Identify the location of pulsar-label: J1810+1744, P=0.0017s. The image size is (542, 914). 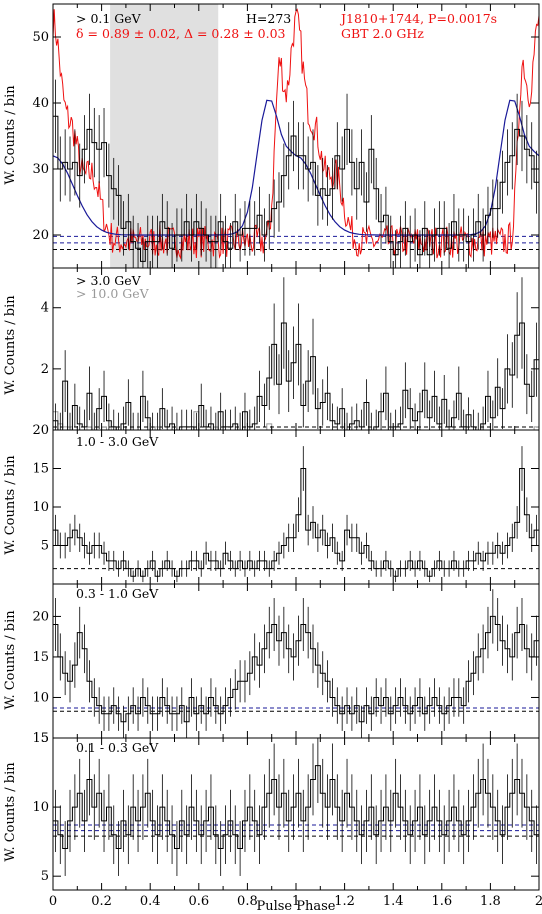
(418, 18).